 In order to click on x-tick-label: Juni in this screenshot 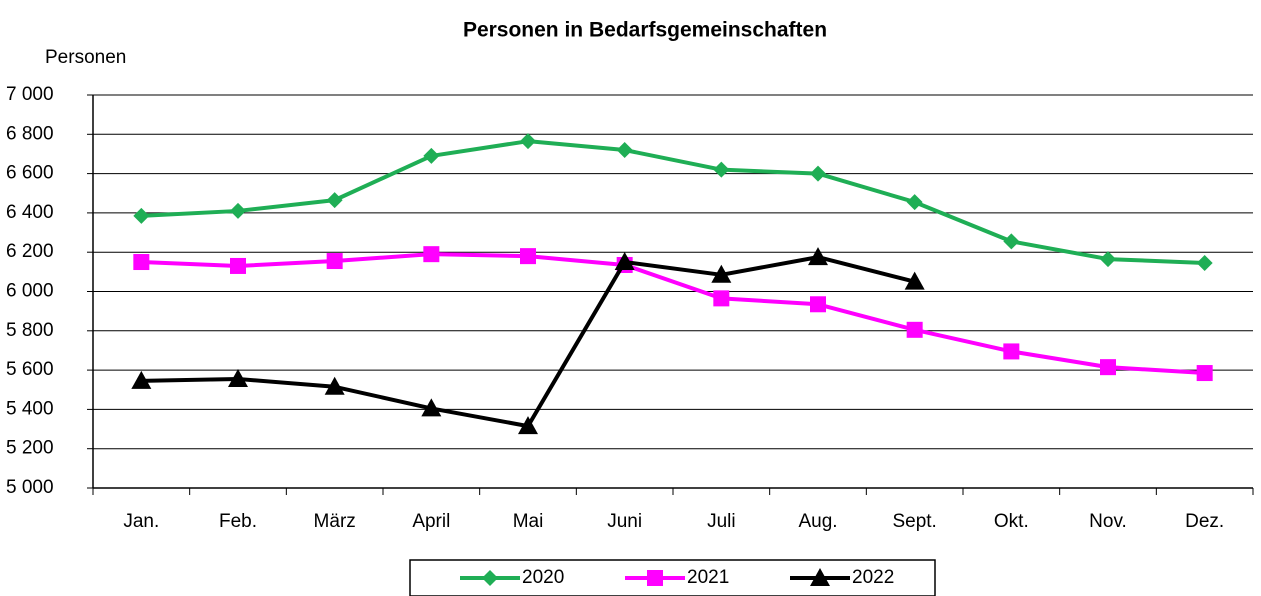, I will do `click(624, 521)`.